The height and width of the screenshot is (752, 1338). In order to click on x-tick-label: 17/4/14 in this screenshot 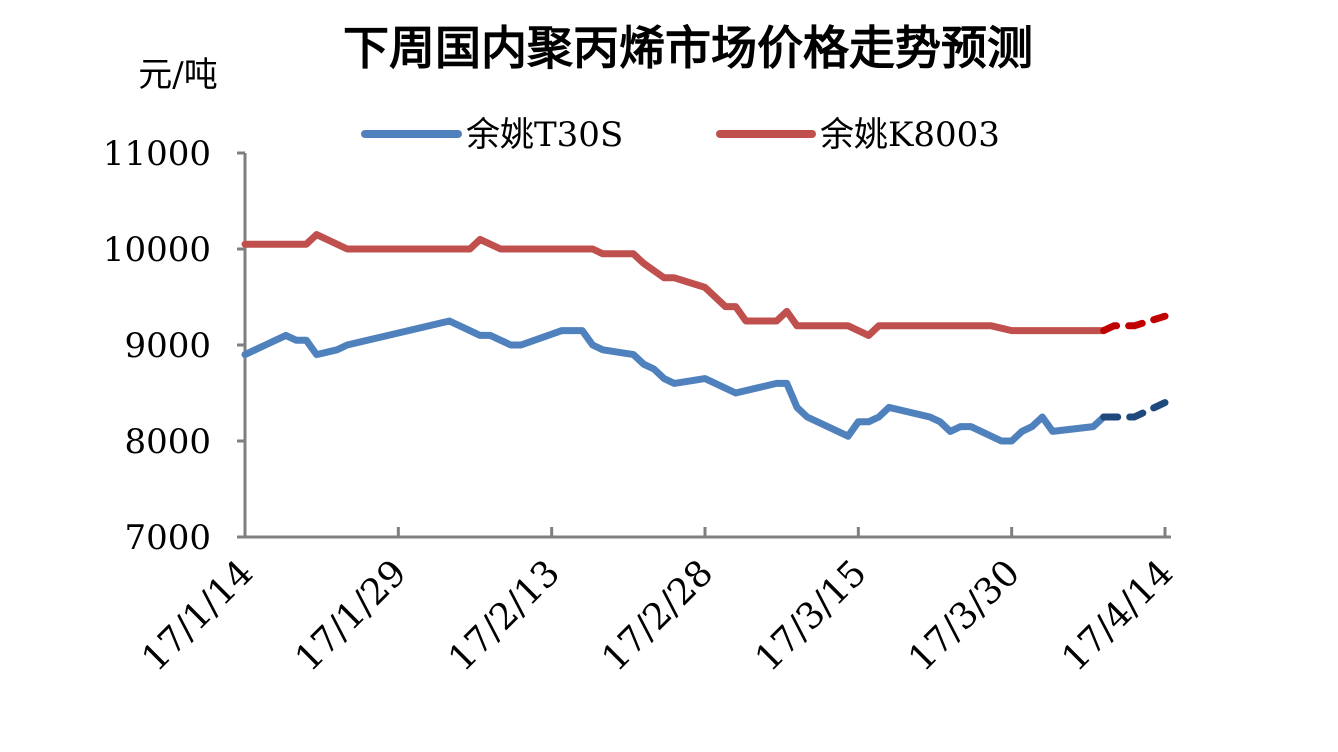, I will do `click(1117, 615)`.